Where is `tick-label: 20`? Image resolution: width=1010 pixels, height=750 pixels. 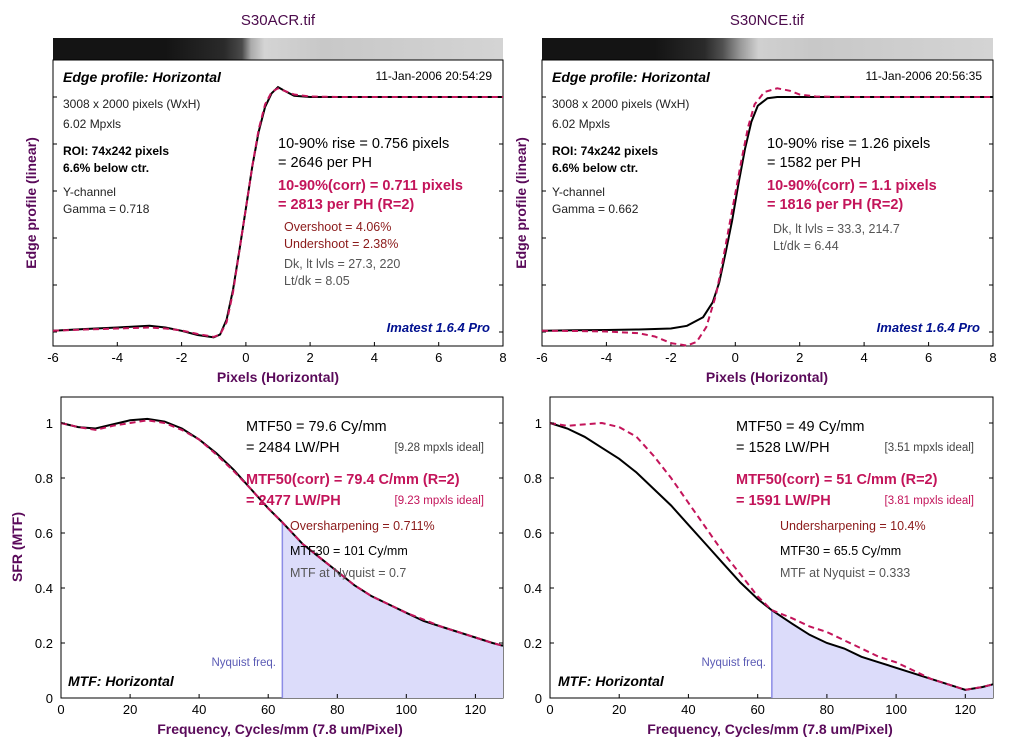 tick-label: 20 is located at coordinates (130, 709).